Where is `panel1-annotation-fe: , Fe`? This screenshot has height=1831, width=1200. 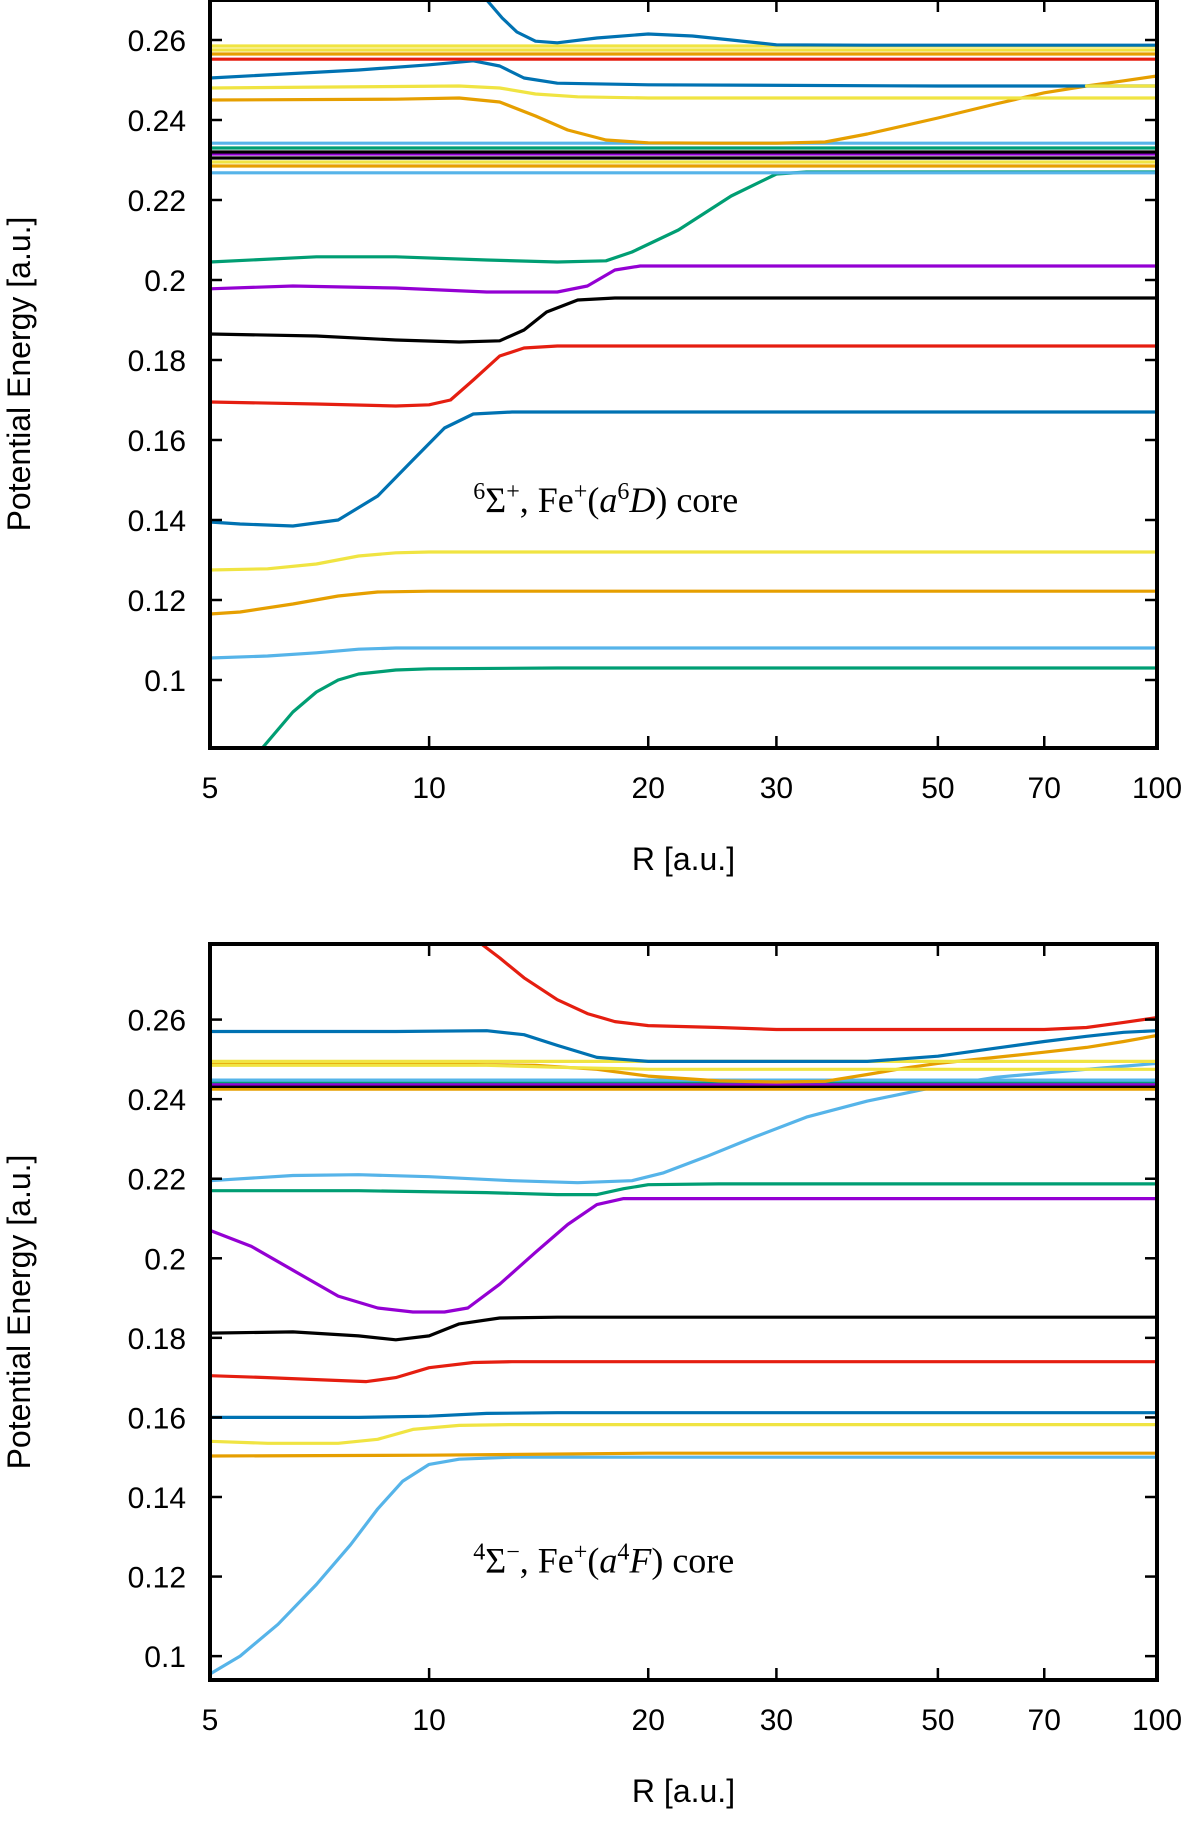 panel1-annotation-fe: , Fe is located at coordinates (547, 500).